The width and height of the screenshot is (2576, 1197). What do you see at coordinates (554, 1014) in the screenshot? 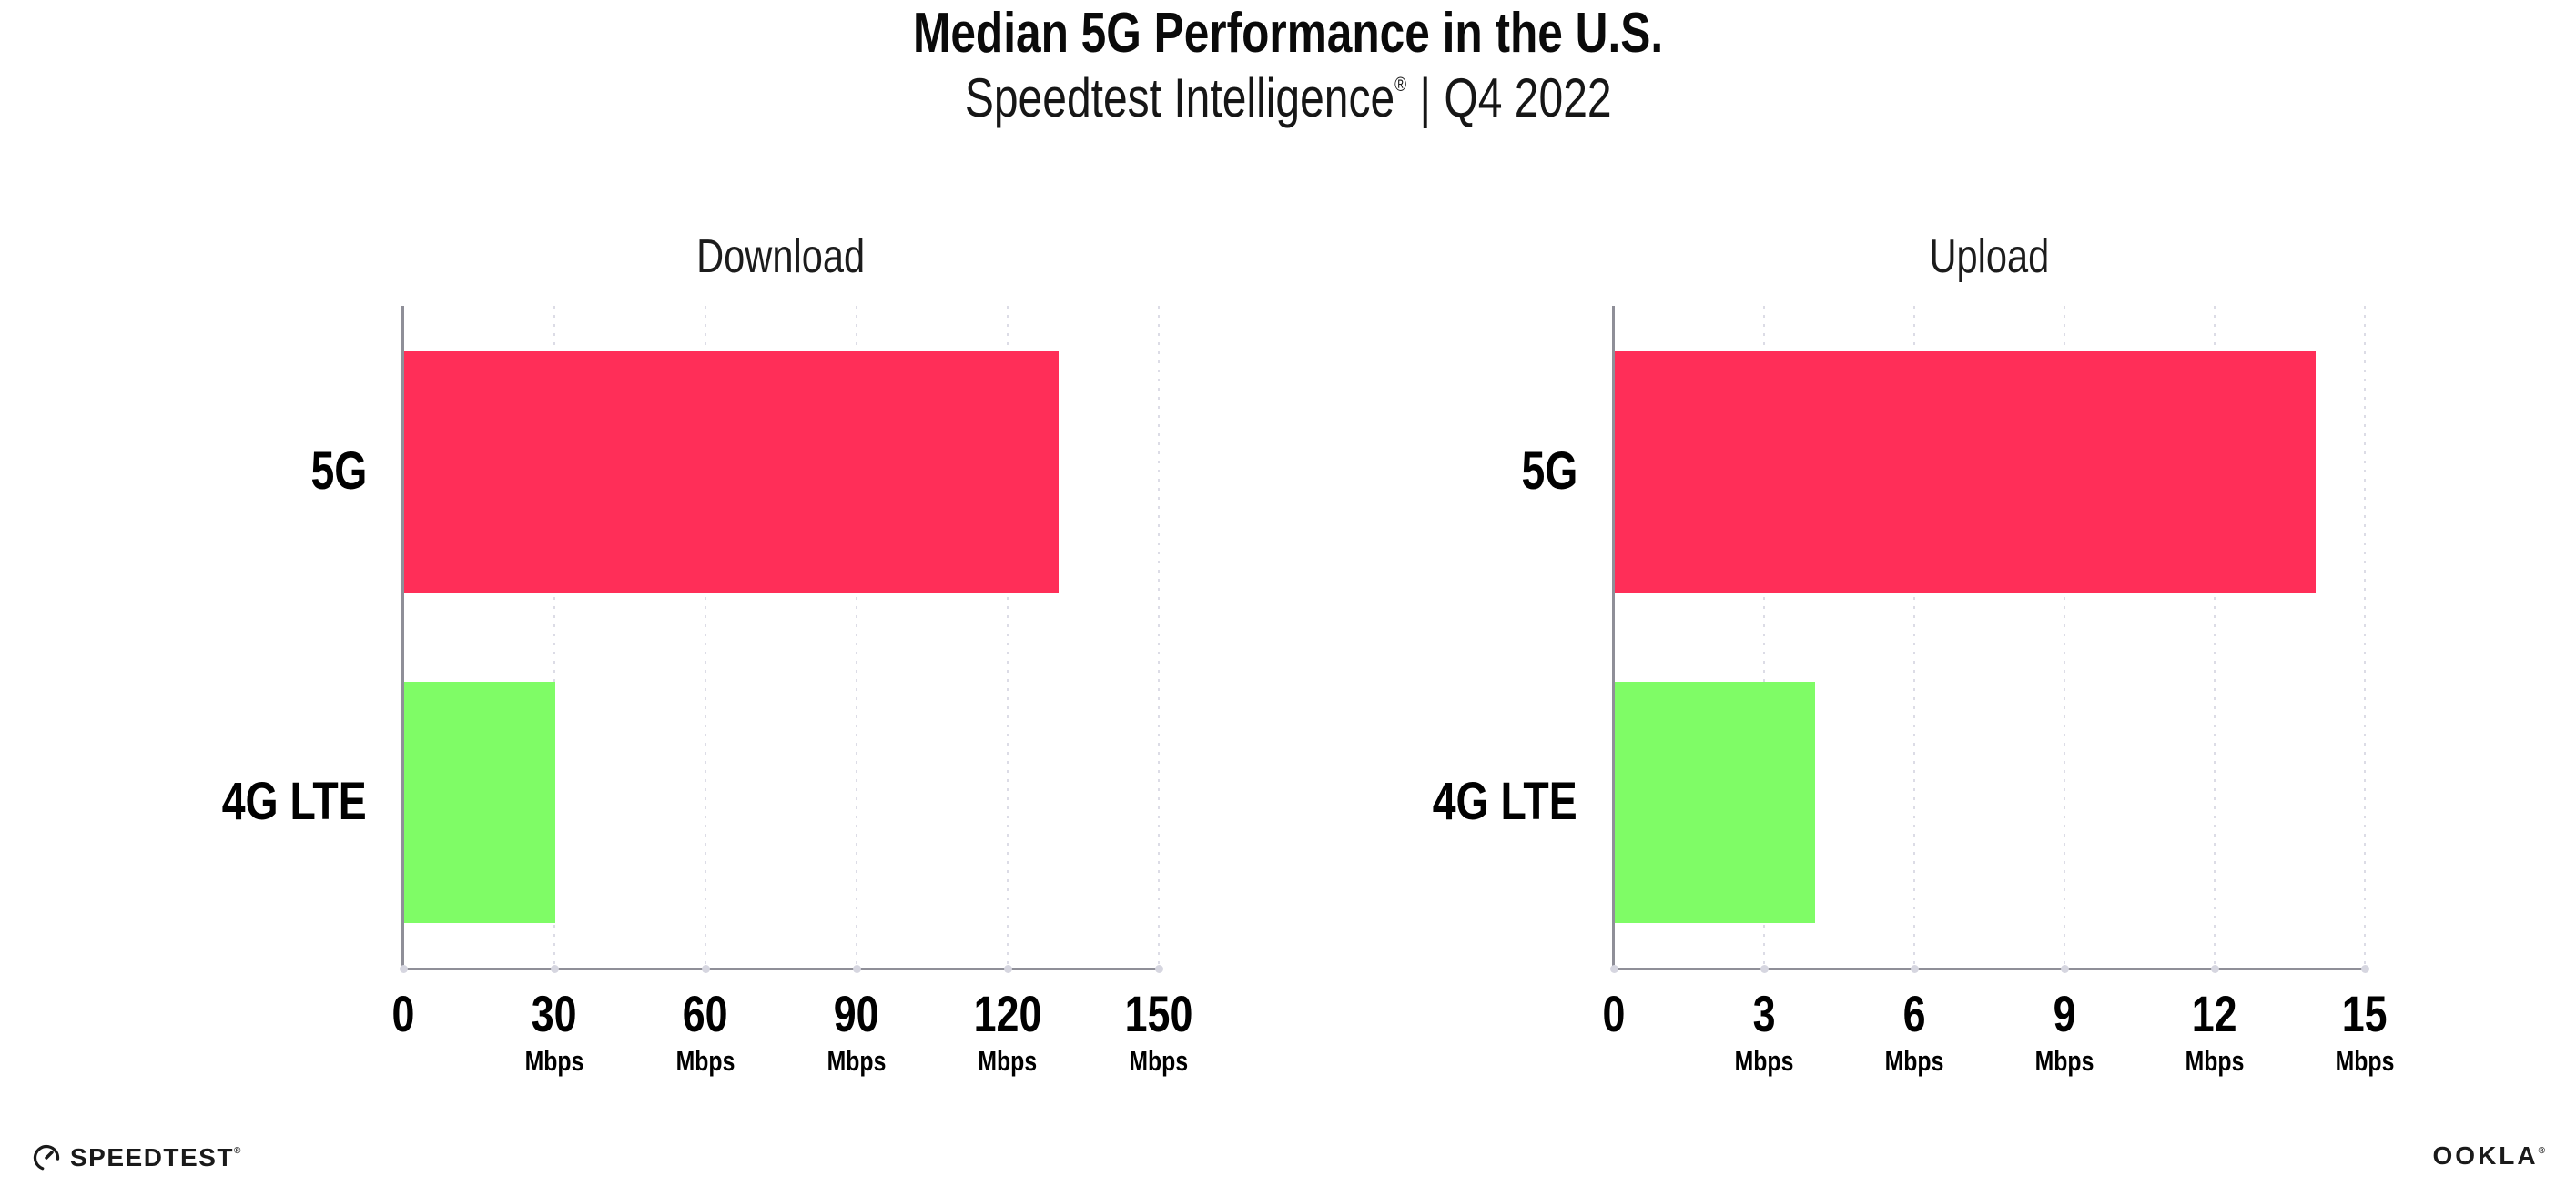
I see `tick-number: 30` at bounding box center [554, 1014].